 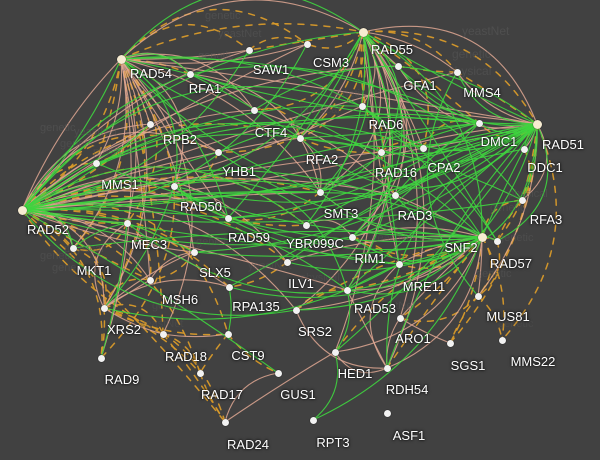 I want to click on graph-node-rfa2, so click(x=300, y=138).